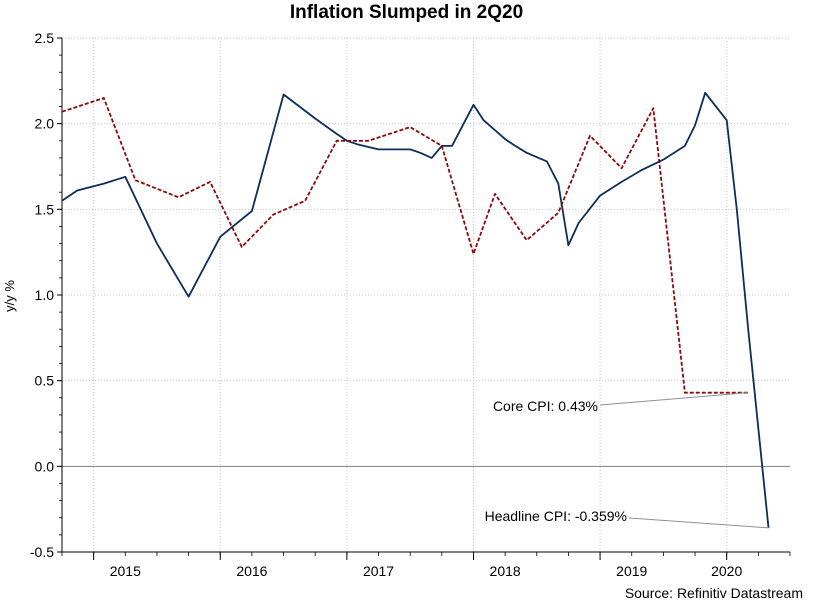 Image resolution: width=813 pixels, height=601 pixels. What do you see at coordinates (42, 552) in the screenshot?
I see `y-tick-label: -0.5` at bounding box center [42, 552].